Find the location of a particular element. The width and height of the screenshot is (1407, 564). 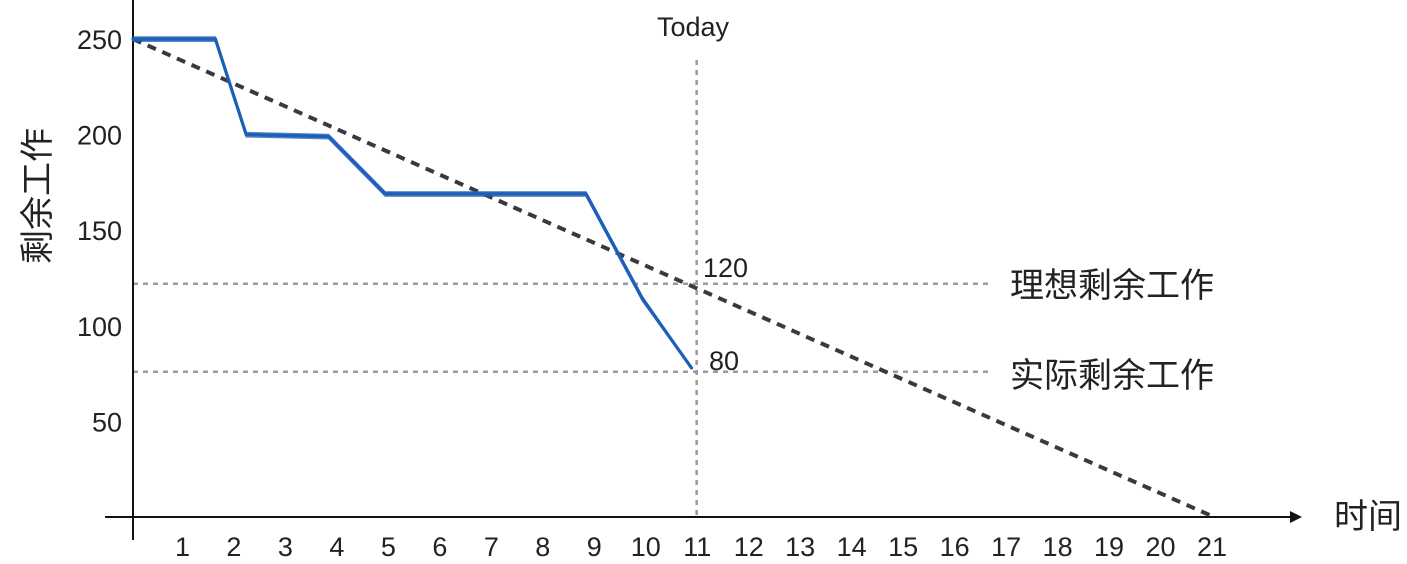

x-axis-label: 时间 is located at coordinates (1368, 517).